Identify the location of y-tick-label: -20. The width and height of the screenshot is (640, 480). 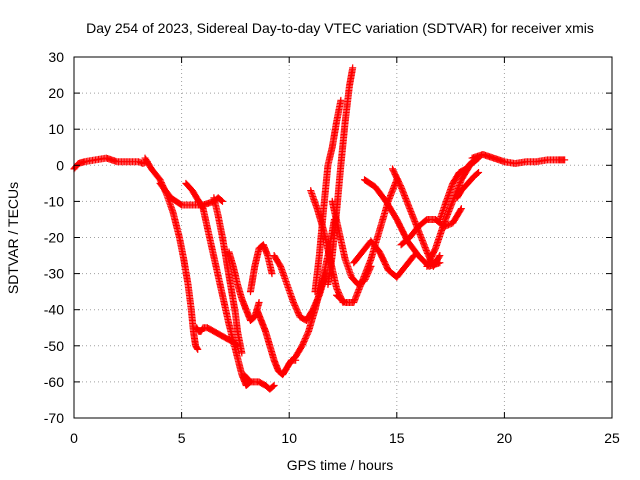
(54, 238).